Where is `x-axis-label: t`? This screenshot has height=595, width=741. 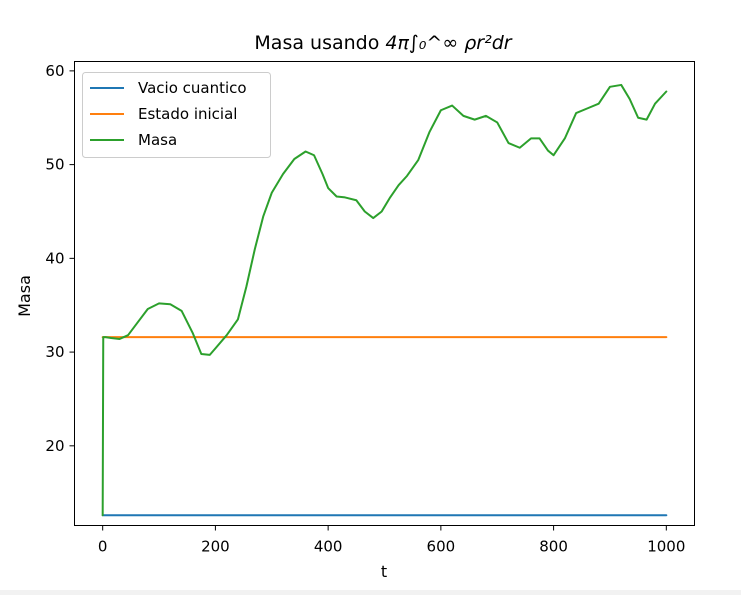 x-axis-label: t is located at coordinates (384, 571).